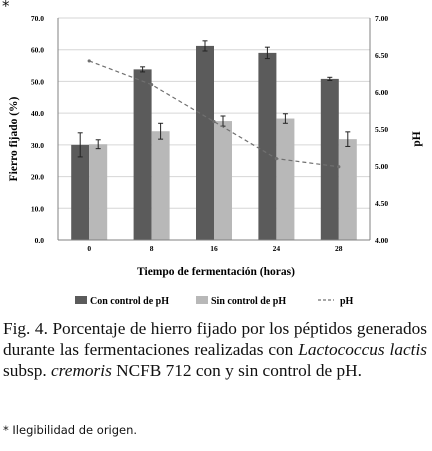 The height and width of the screenshot is (451, 432). What do you see at coordinates (37, 50) in the screenshot?
I see `y-tick-label: 60.0` at bounding box center [37, 50].